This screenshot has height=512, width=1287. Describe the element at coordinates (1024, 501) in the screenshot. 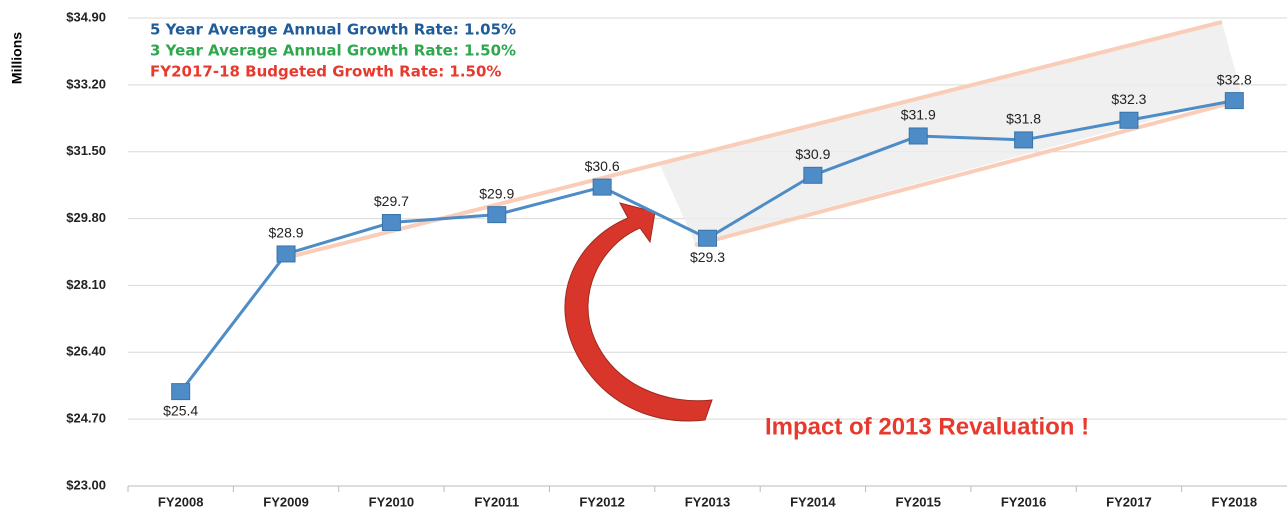

I see `x-tick-label: FY2016` at that location.